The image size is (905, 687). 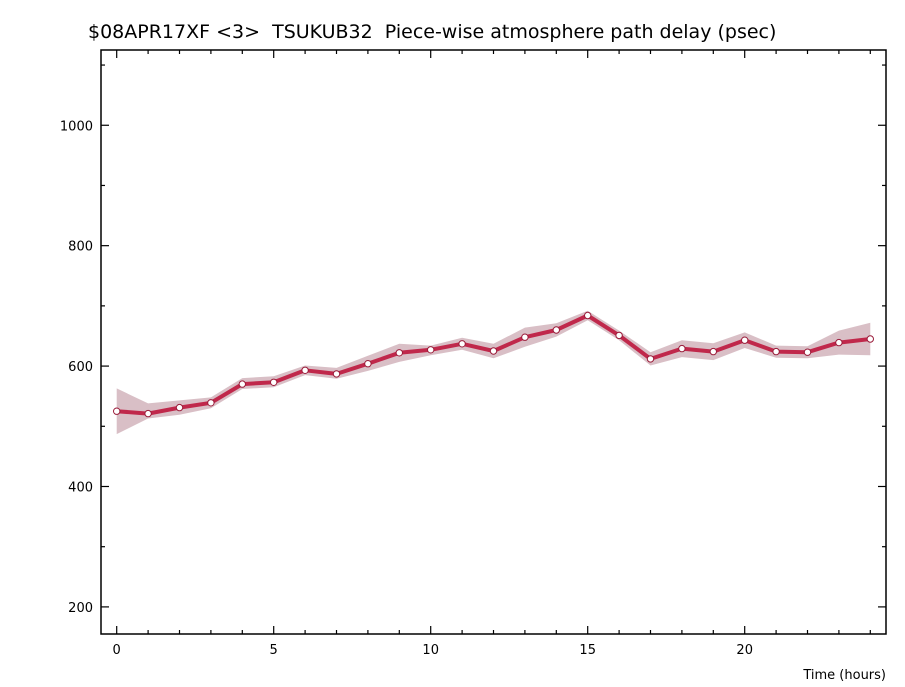 I want to click on data-point-layer, so click(x=493, y=364).